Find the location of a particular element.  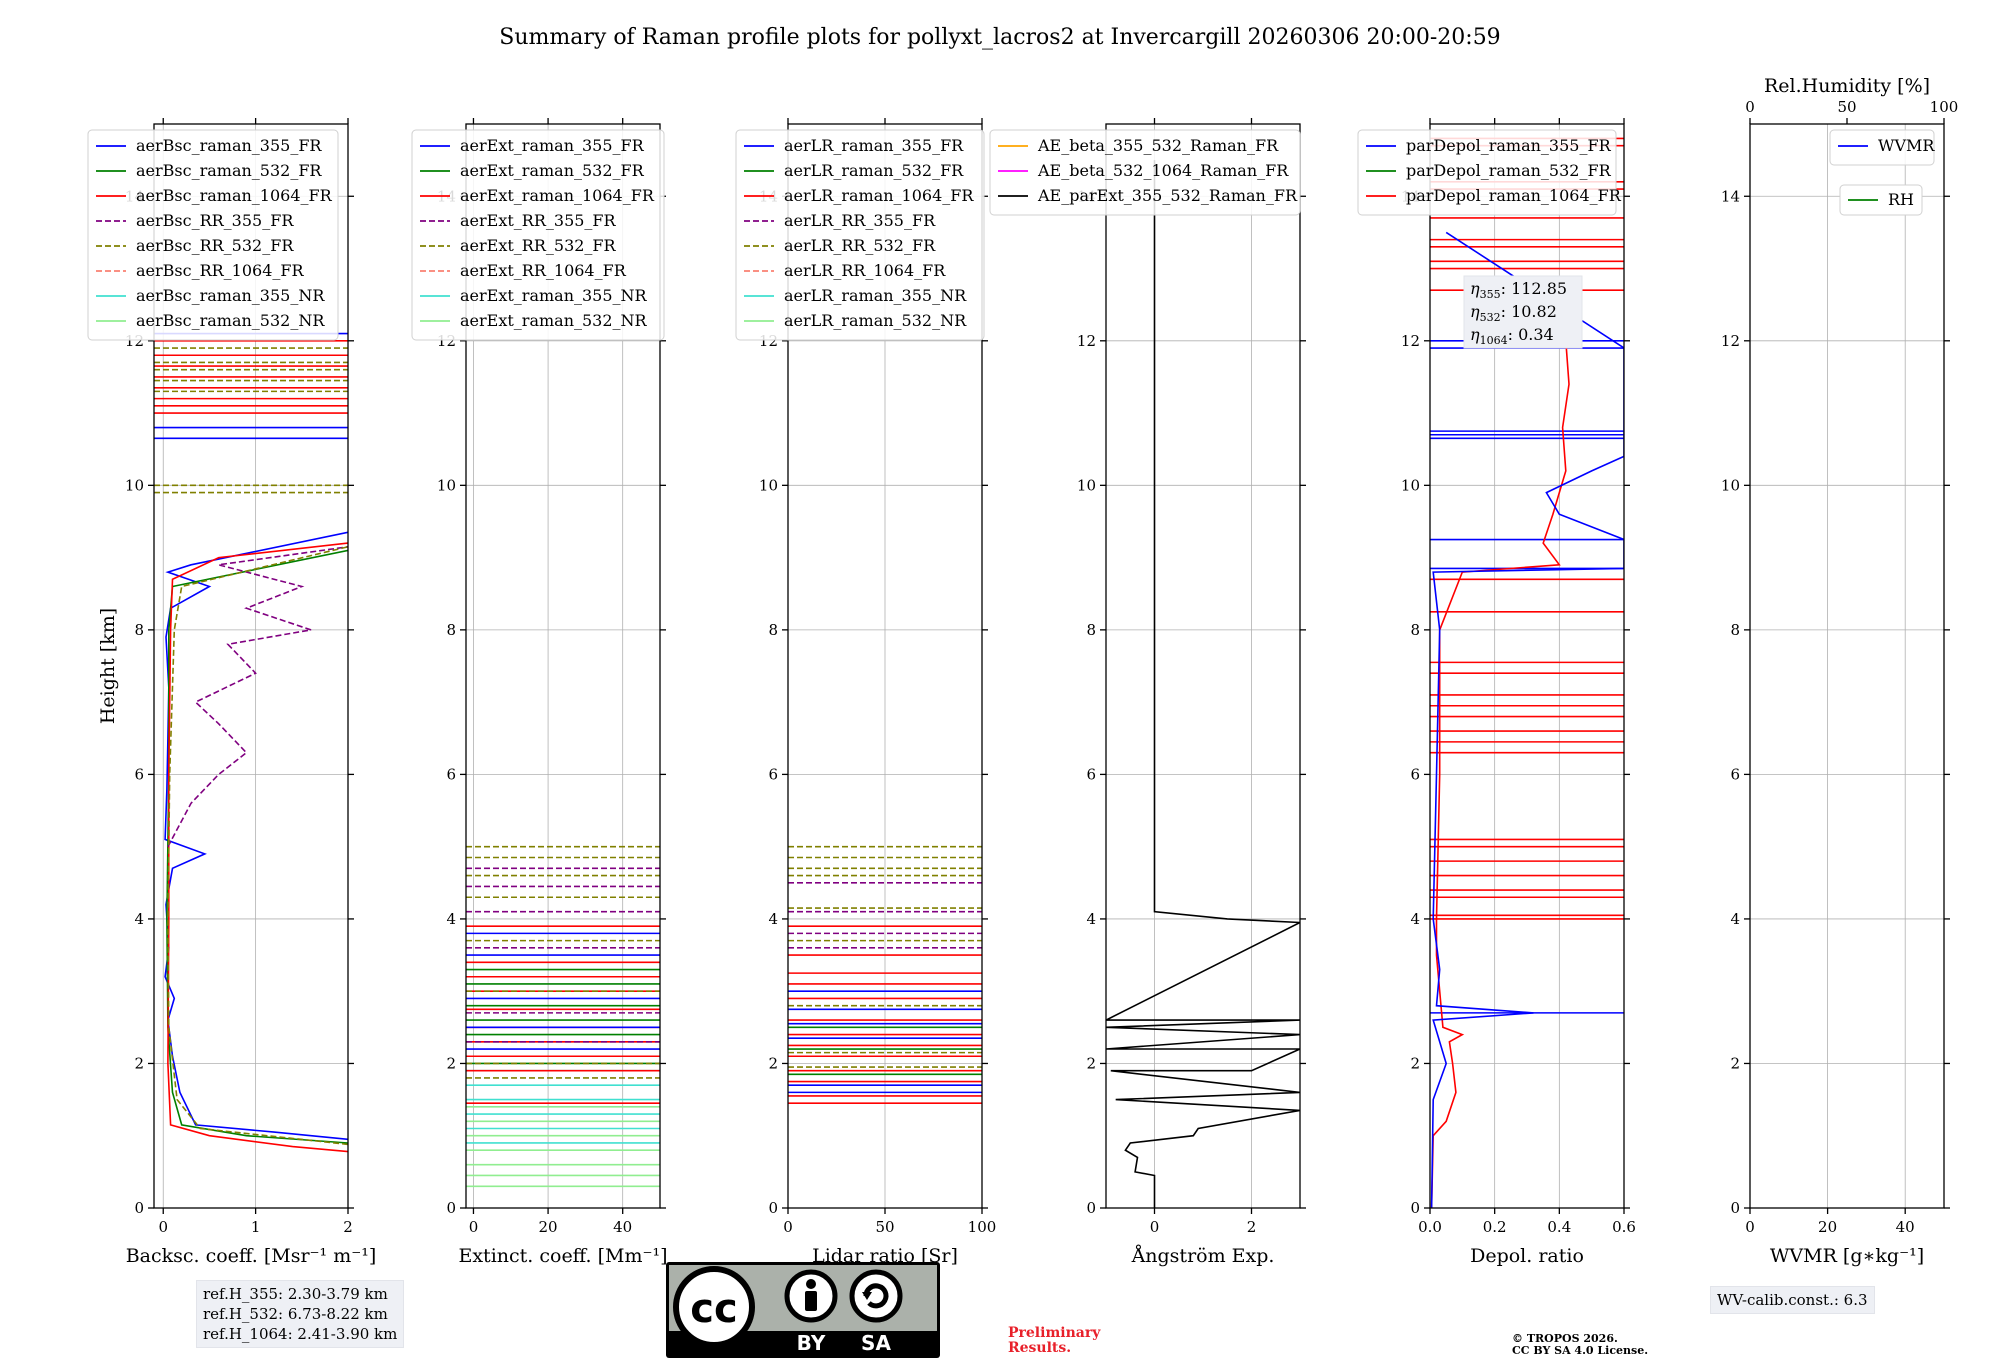

sa-label: SA is located at coordinates (876, 1343).